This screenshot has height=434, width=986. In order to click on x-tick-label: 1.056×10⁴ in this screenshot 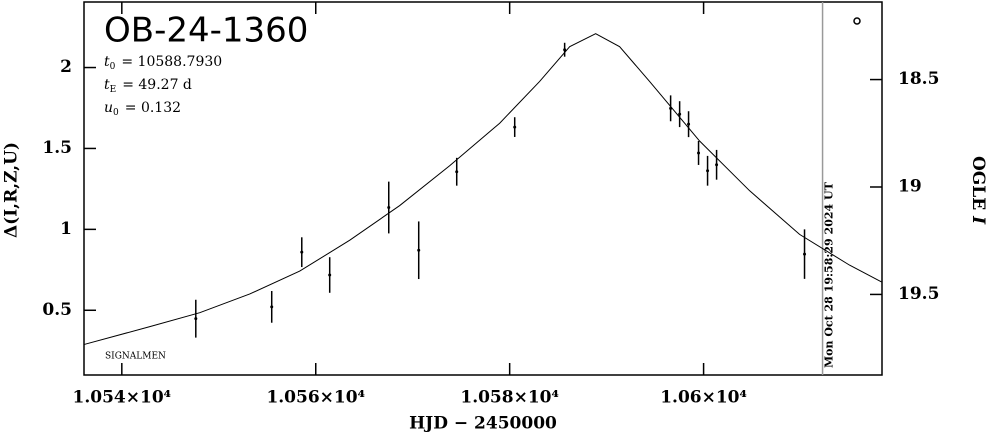, I will do `click(315, 398)`.